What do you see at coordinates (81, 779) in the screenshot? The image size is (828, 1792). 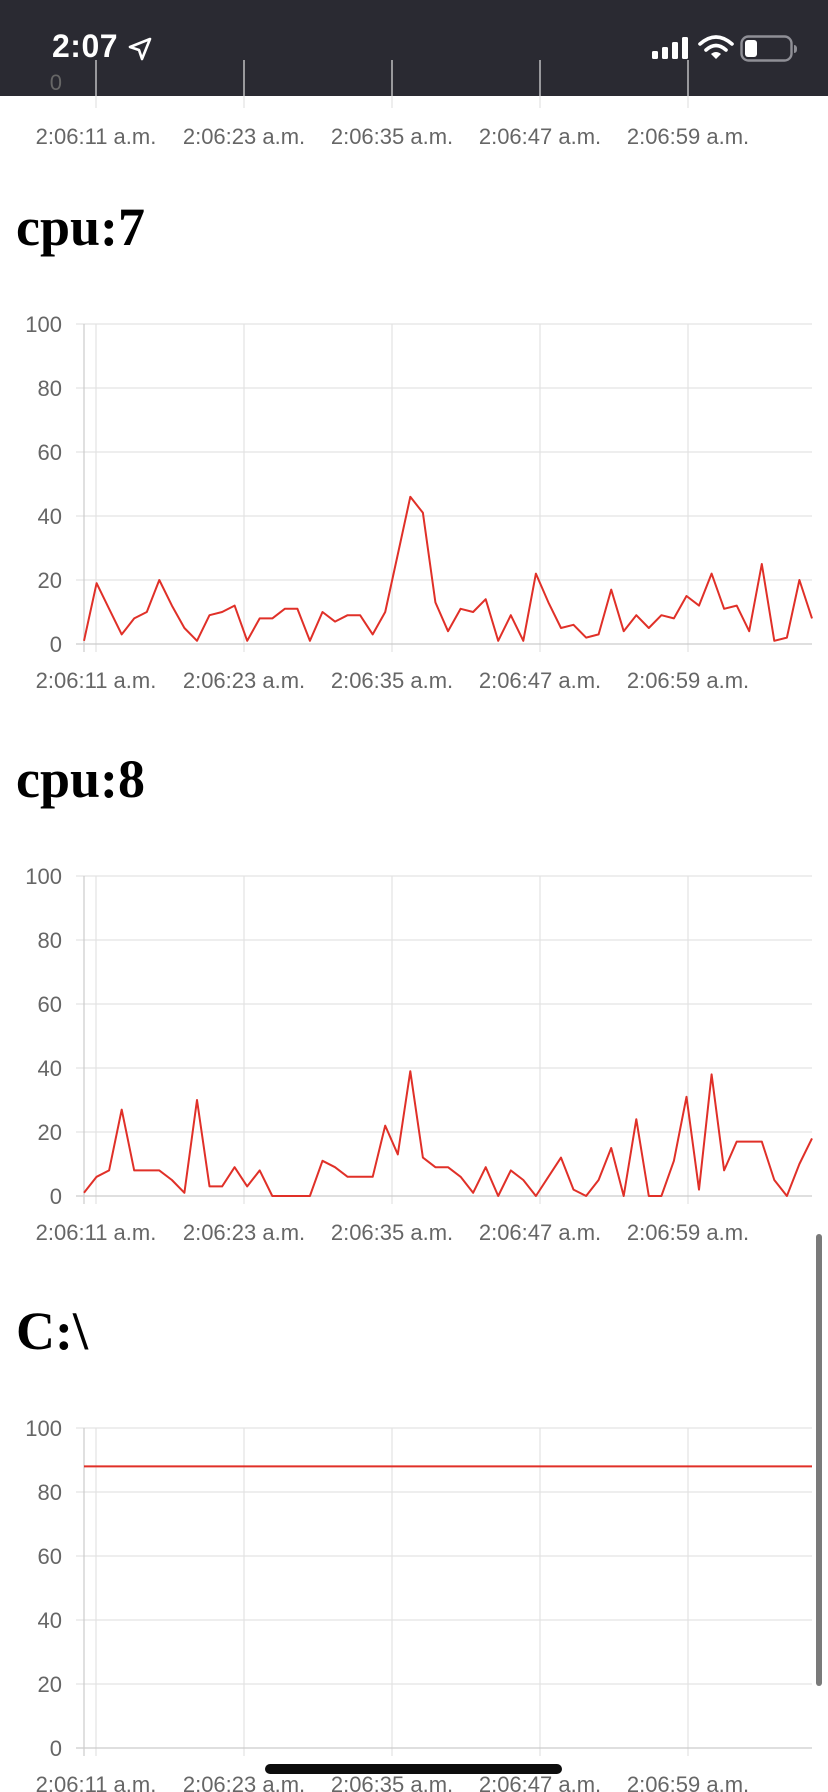 I see `section-title-cpu8: cpu:8` at bounding box center [81, 779].